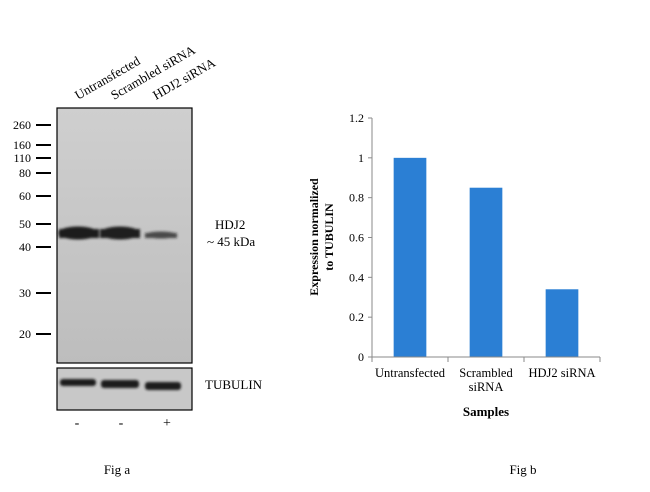 This screenshot has width=650, height=492. I want to click on mw-label-60: 60, so click(25, 196).